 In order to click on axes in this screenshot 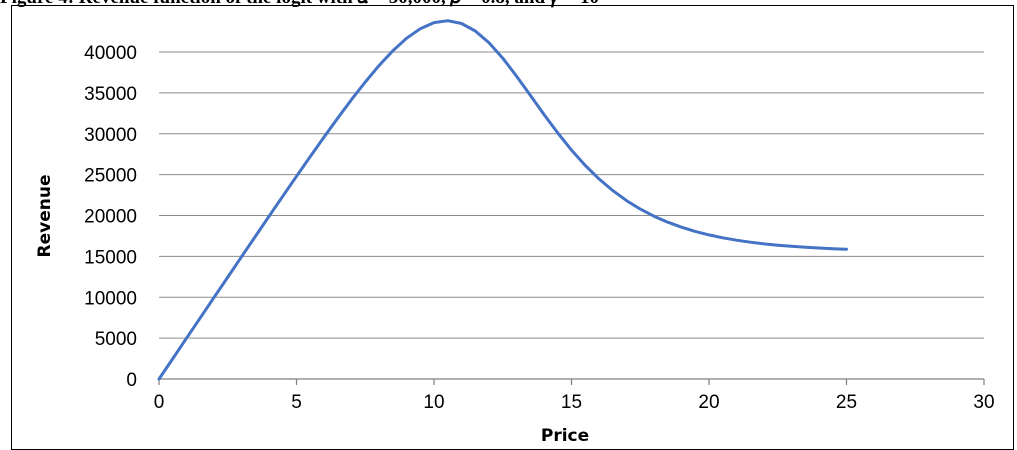, I will do `click(571, 381)`.